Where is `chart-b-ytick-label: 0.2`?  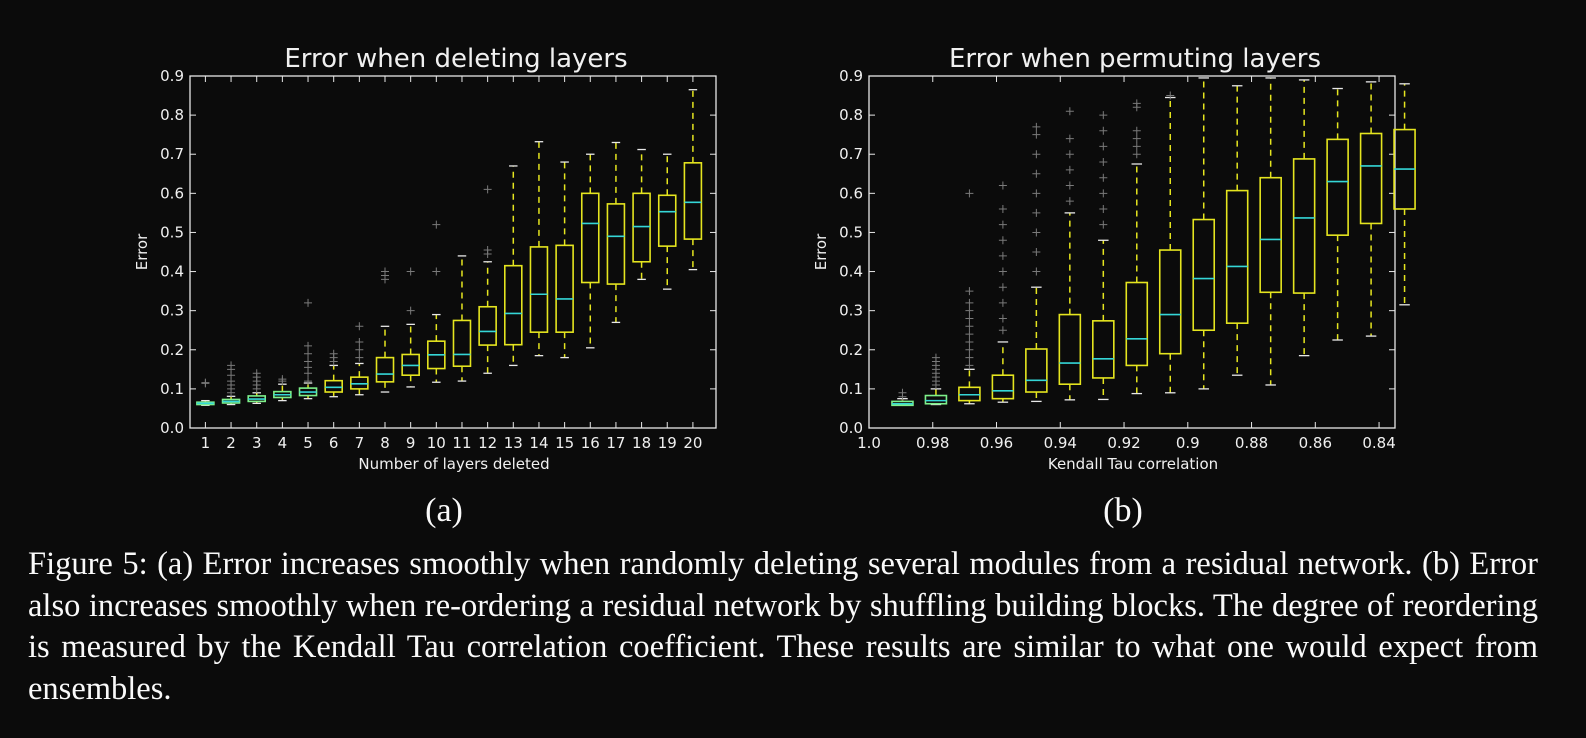 chart-b-ytick-label: 0.2 is located at coordinates (851, 350).